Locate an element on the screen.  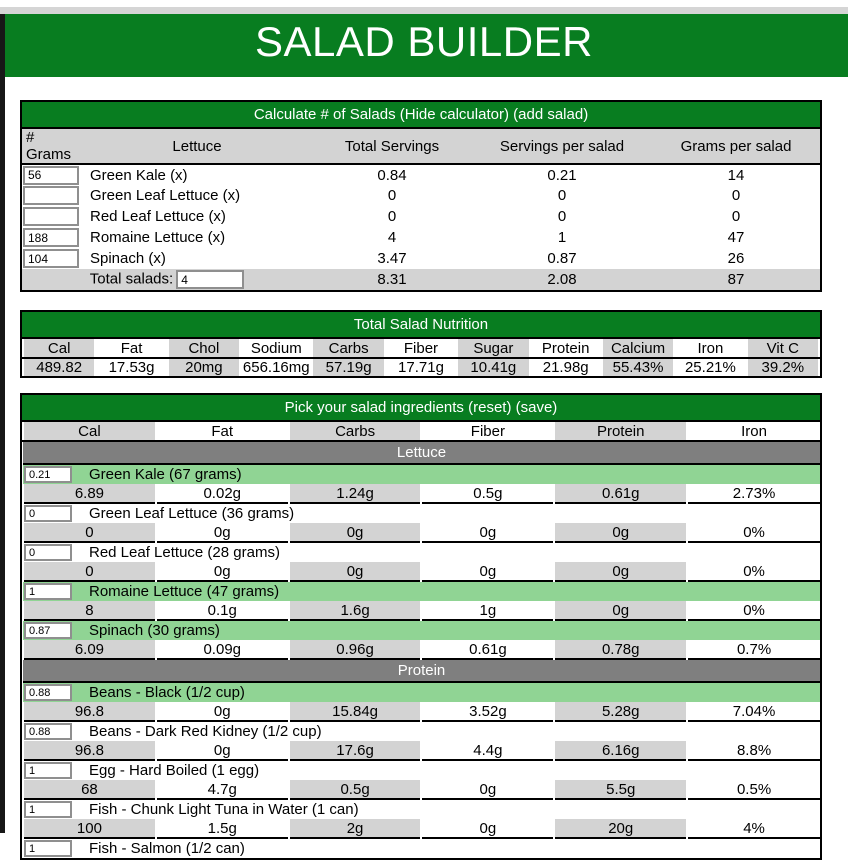
ingredient-name-row: Beans - Black (1/2 cup) is located at coordinates (421, 691).